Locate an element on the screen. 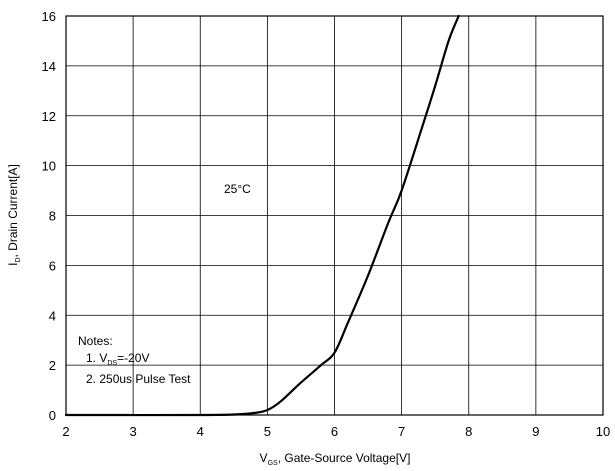  y-axis-label: ID, Drain Current[A] is located at coordinates (14, 215).